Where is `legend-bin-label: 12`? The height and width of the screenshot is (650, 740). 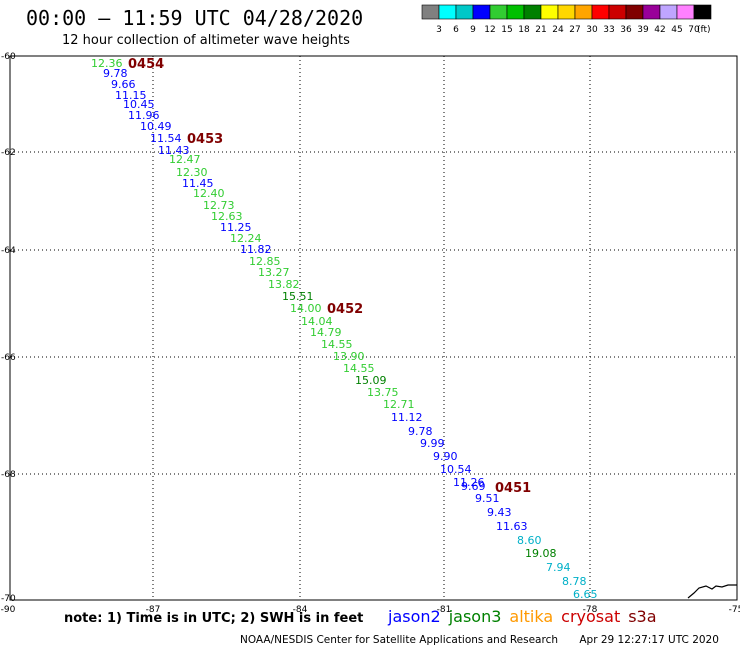
legend-bin-label: 12 is located at coordinates (489, 30).